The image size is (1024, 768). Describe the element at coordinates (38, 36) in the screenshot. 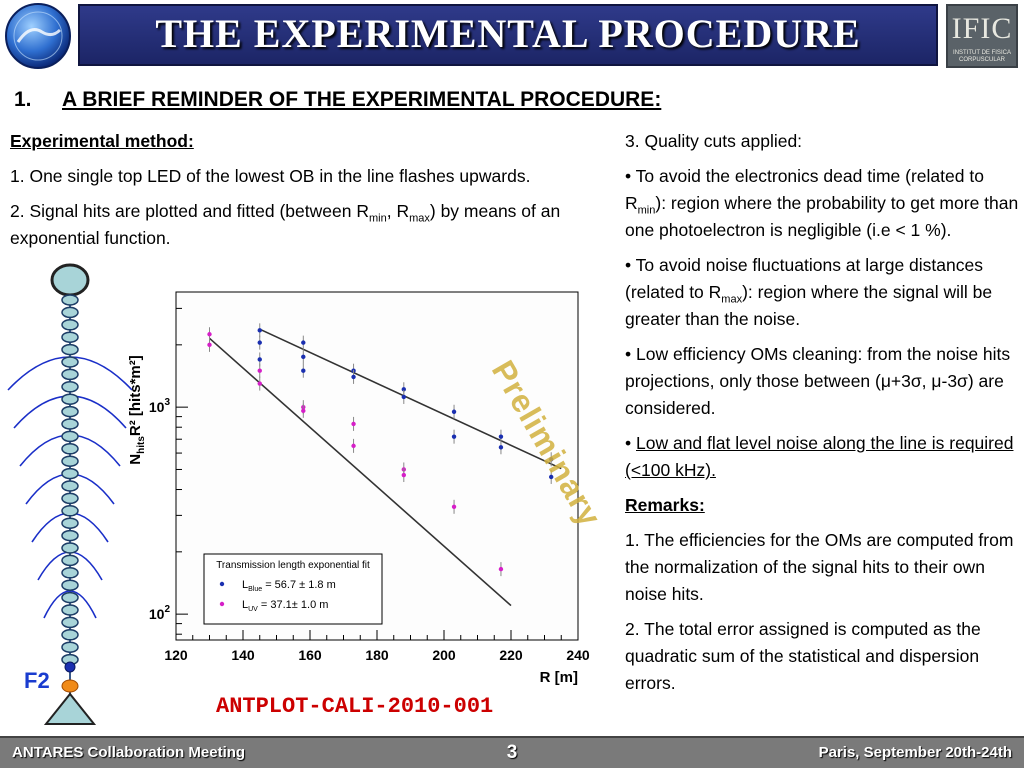

I see `antares-logo` at that location.